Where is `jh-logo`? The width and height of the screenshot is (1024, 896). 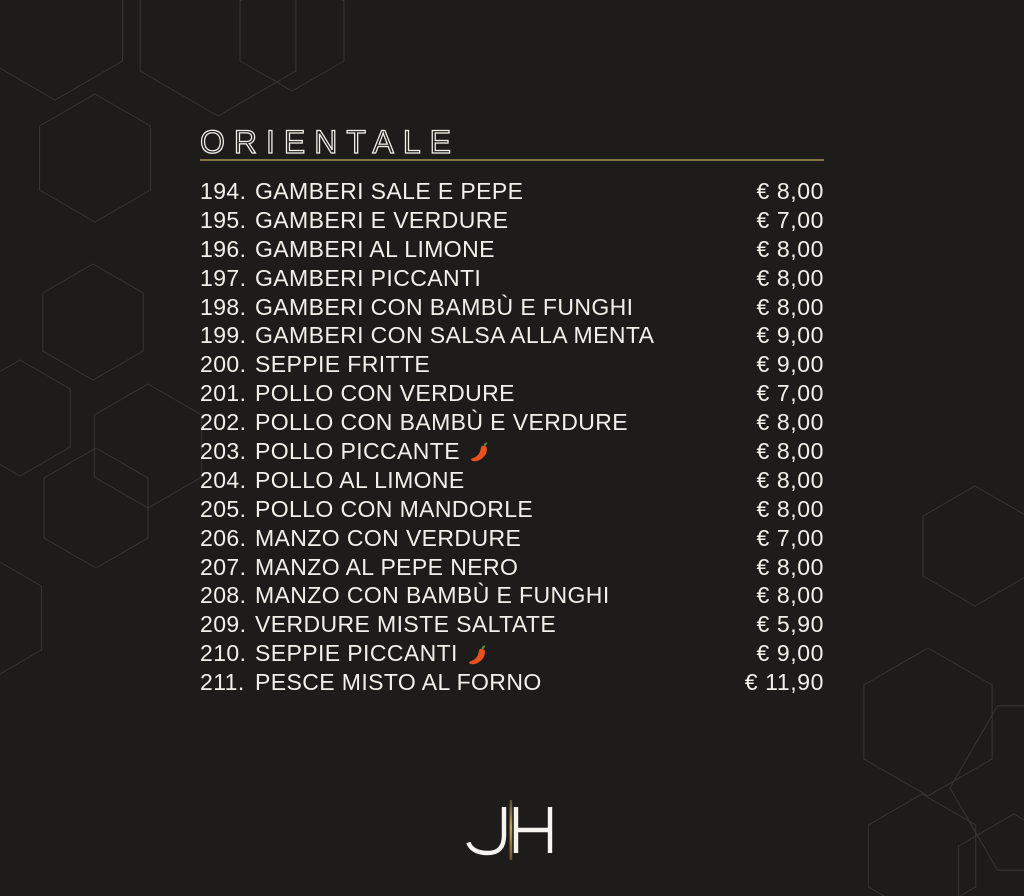 jh-logo is located at coordinates (509, 830).